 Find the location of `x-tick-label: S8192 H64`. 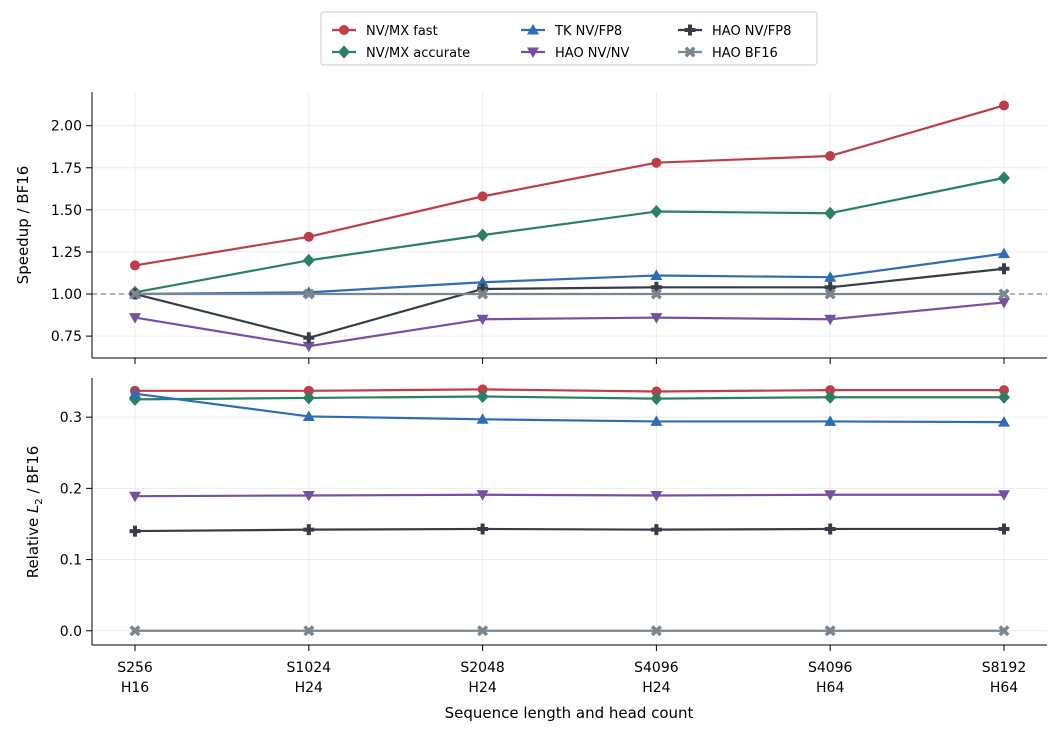

x-tick-label: S8192 H64 is located at coordinates (1004, 678).